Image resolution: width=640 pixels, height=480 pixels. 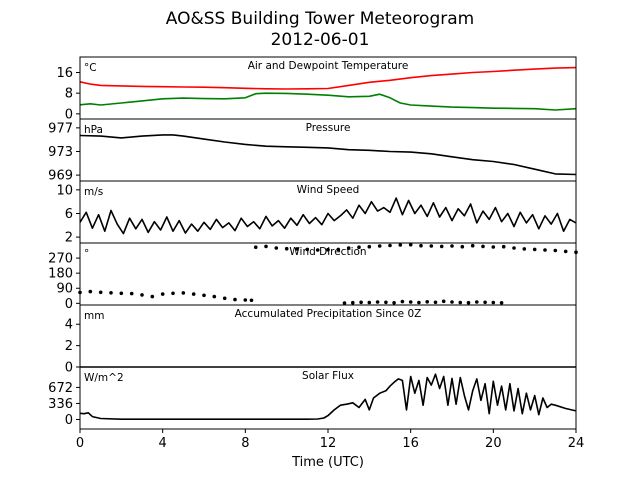 I want to click on panel-4-ytick-label: 0, so click(x=69, y=368).